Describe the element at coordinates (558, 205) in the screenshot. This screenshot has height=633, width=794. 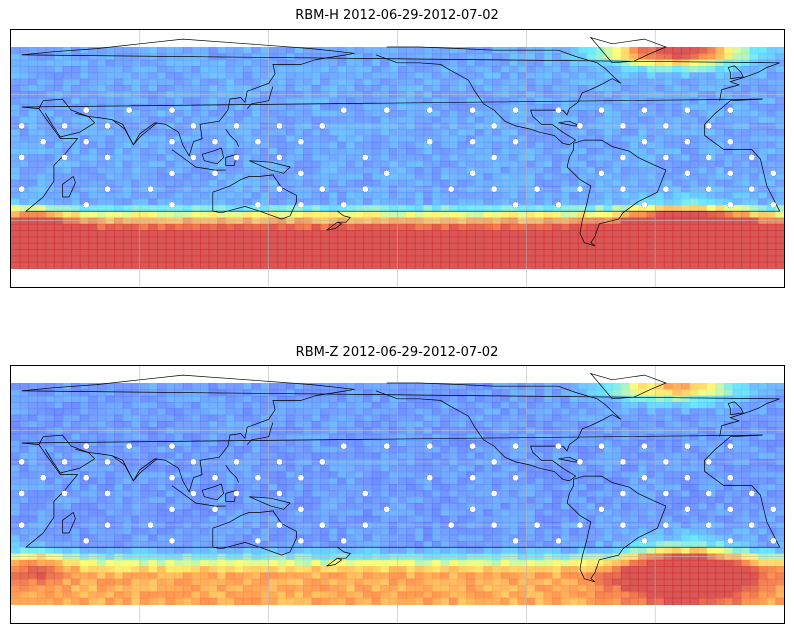
I see `station-marker` at that location.